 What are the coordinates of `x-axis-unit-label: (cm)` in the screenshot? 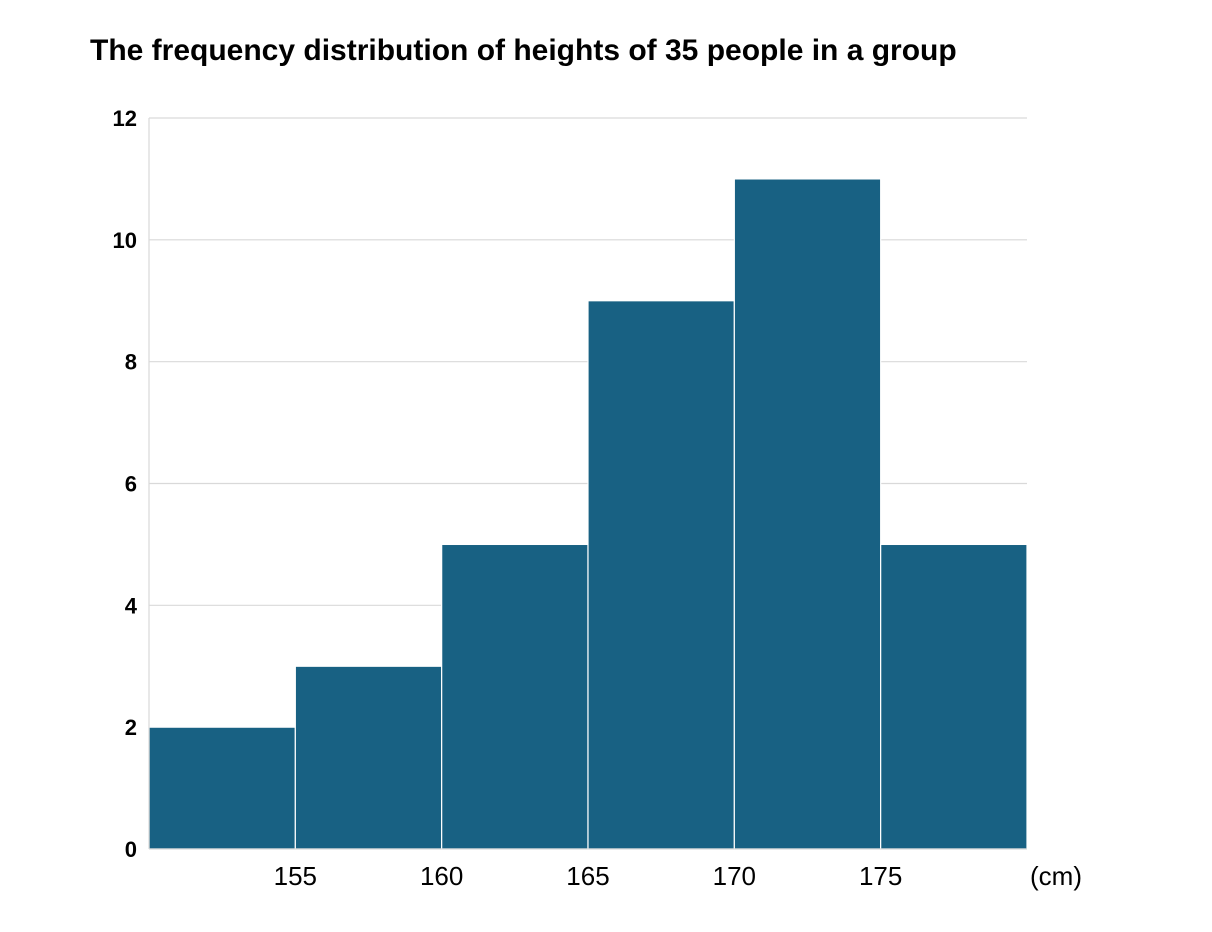 It's located at (1056, 876).